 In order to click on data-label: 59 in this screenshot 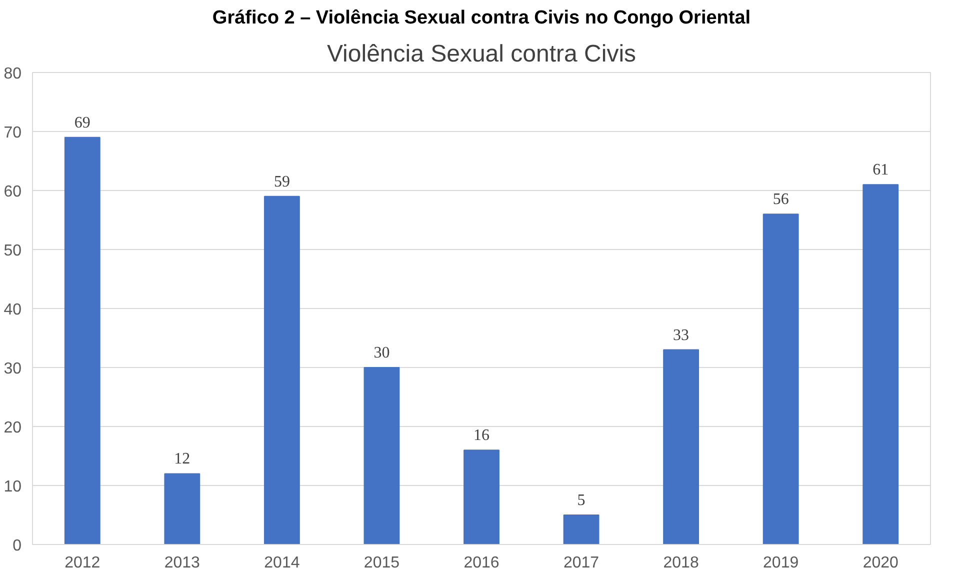, I will do `click(282, 181)`.